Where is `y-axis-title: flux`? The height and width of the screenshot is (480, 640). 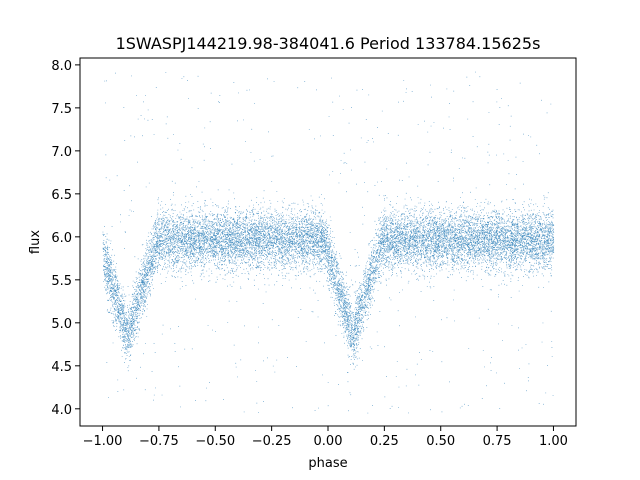 y-axis-title: flux is located at coordinates (35, 242).